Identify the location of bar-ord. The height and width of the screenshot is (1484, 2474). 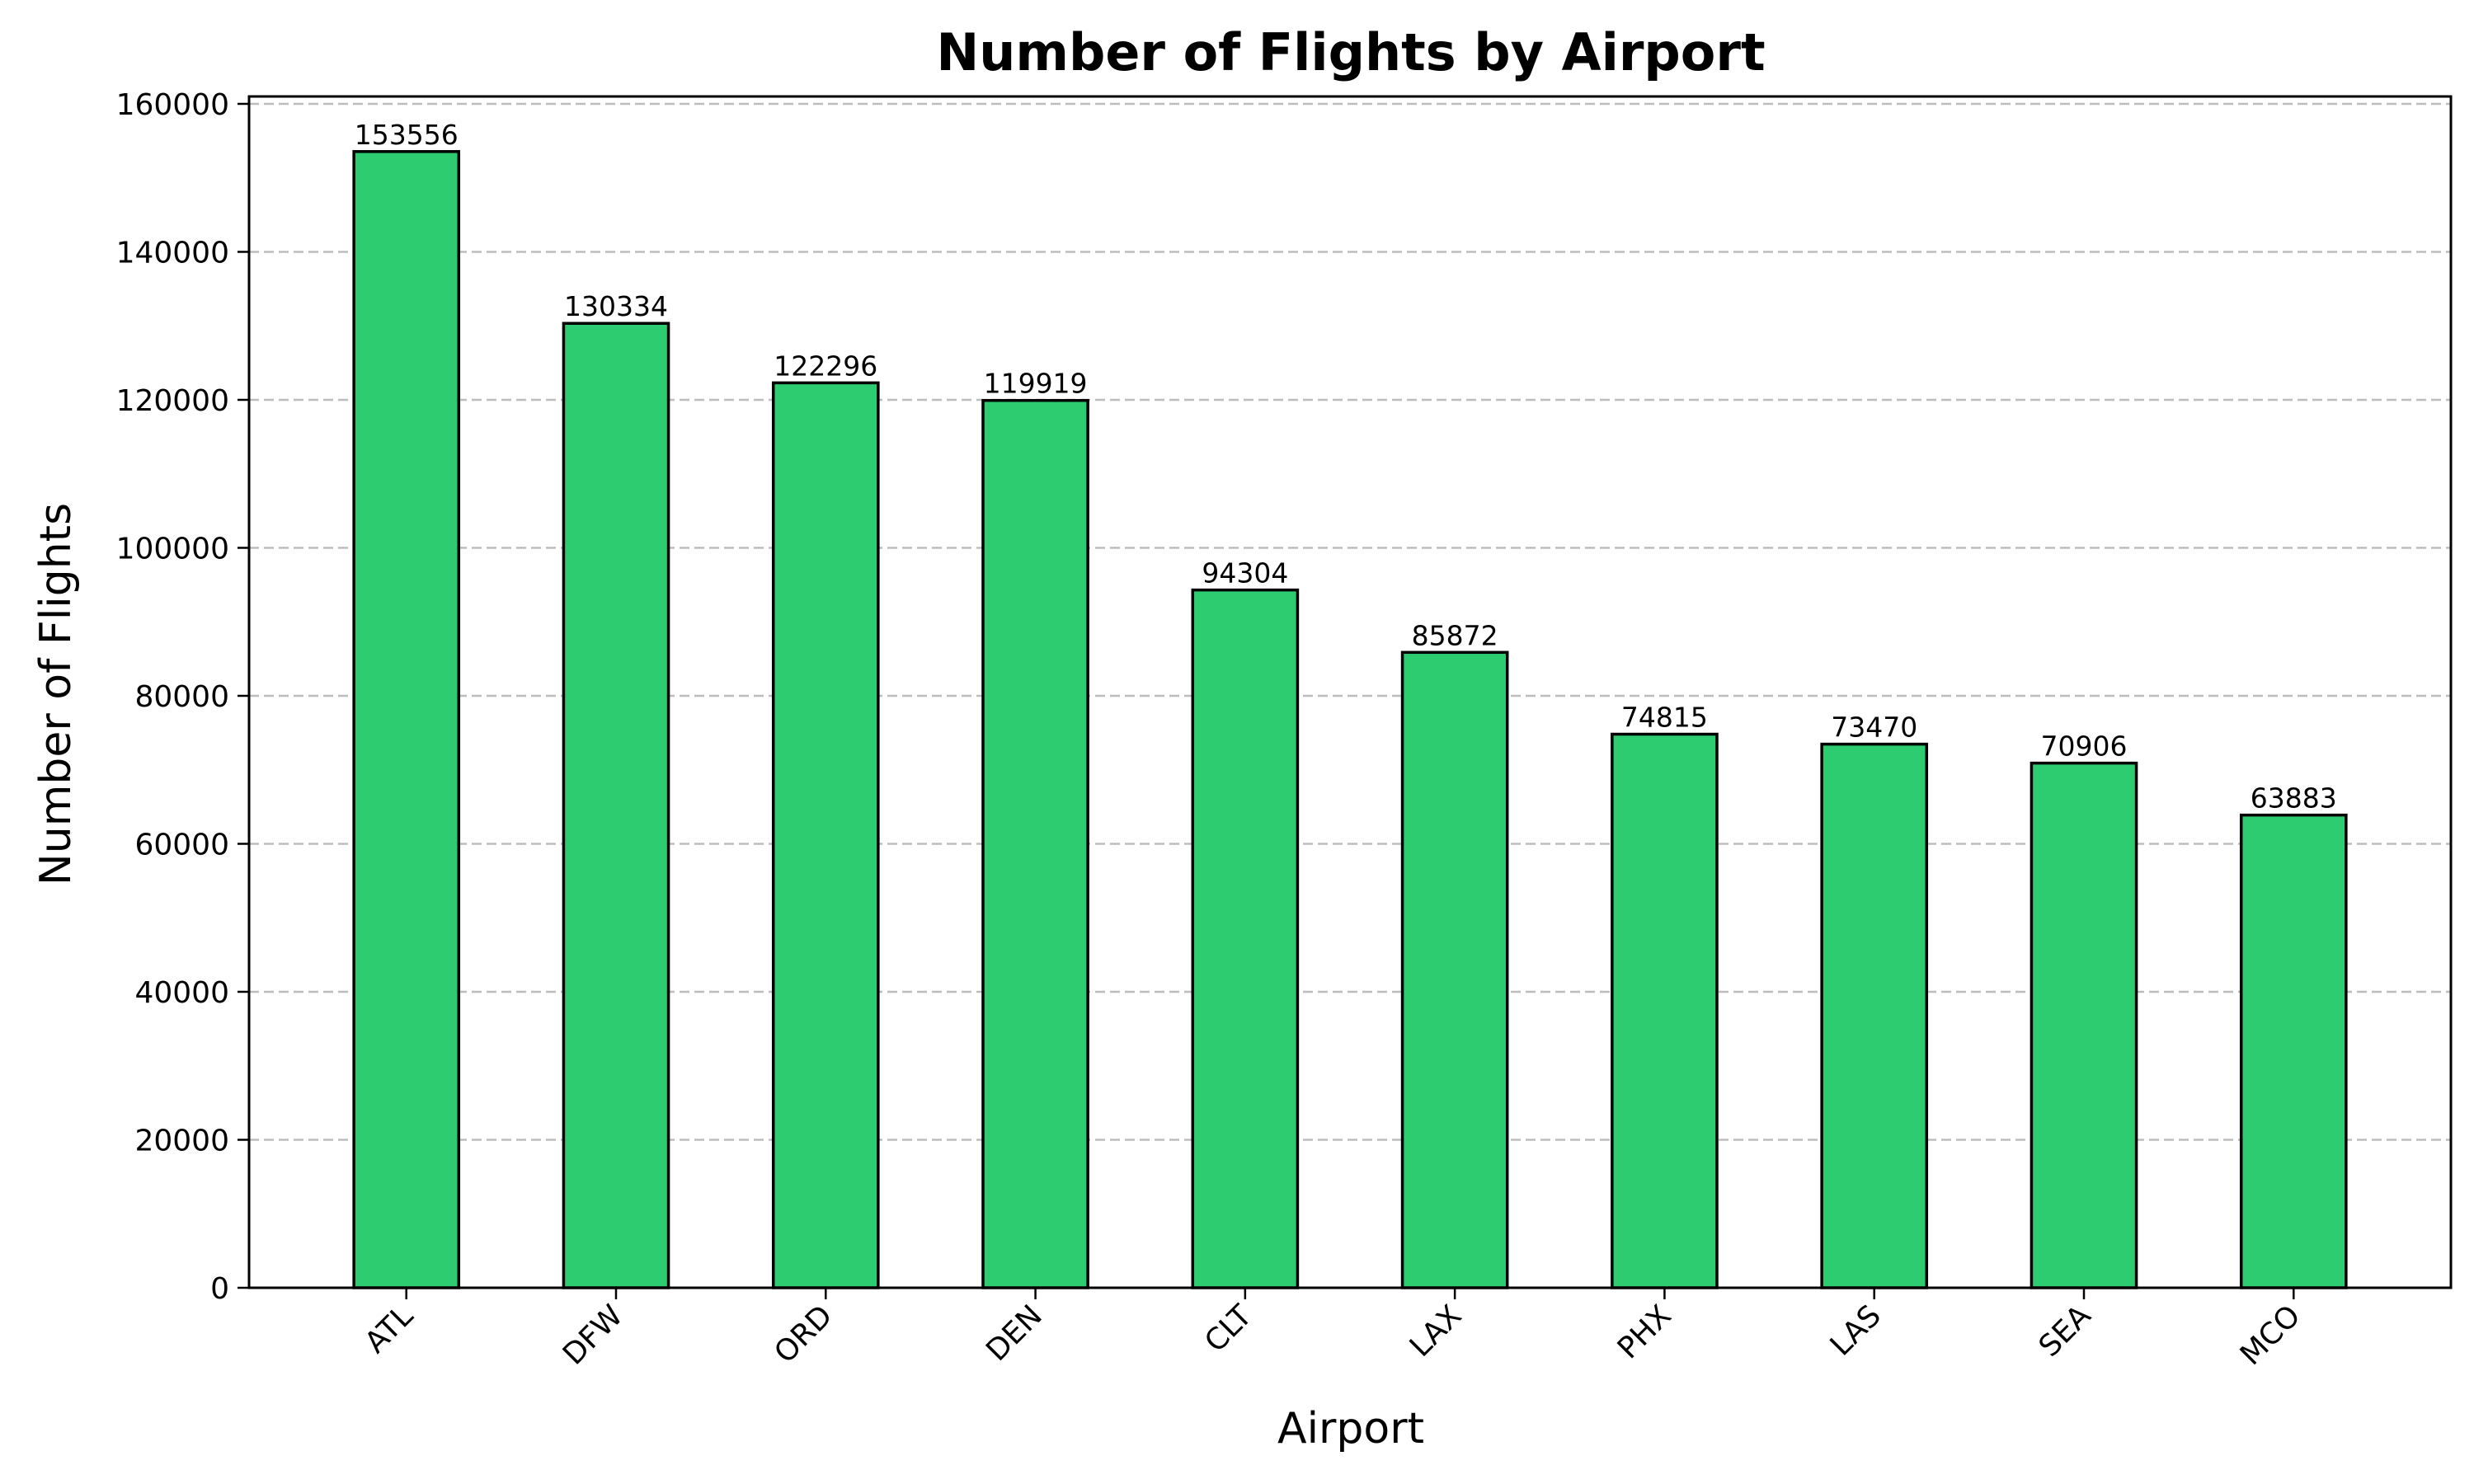
(825, 835).